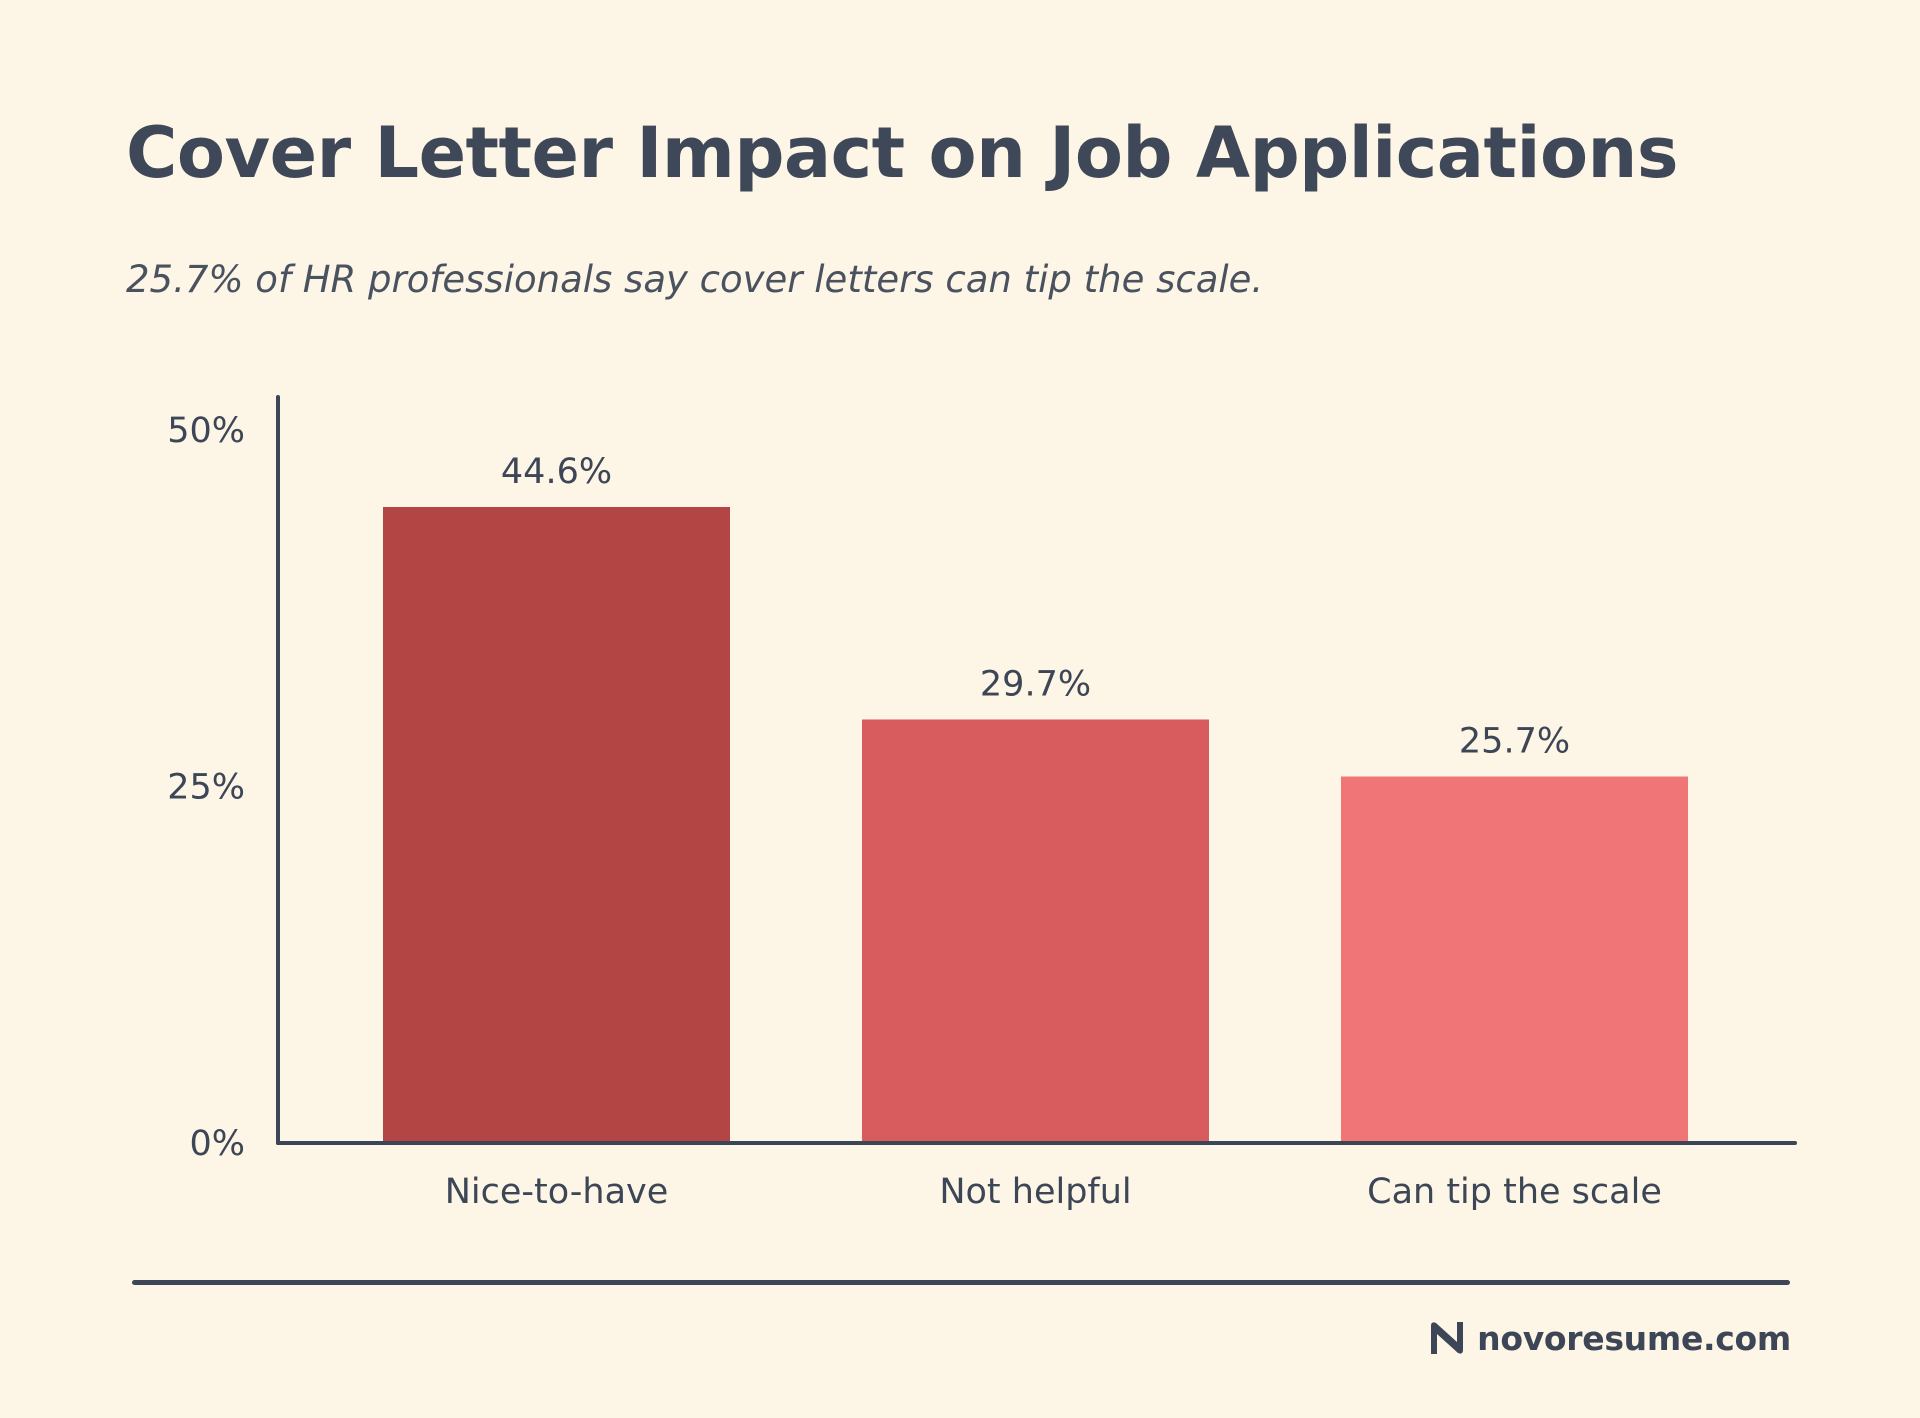  I want to click on x-tick-label-2: Not helpful, so click(1035, 1192).